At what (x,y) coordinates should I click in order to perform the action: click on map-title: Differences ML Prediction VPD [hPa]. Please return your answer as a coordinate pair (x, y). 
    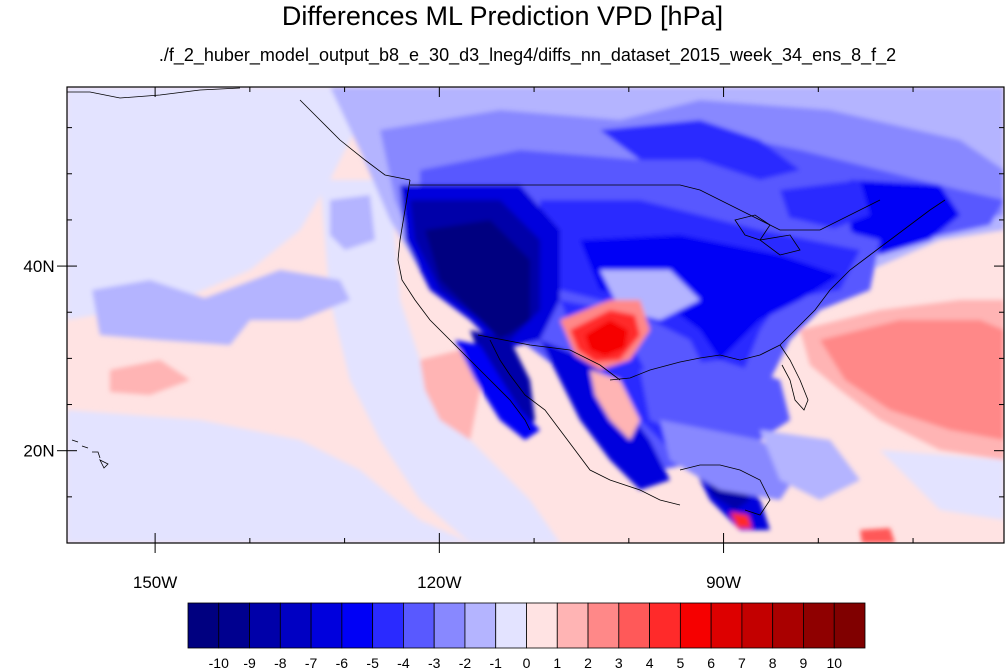
    Looking at the image, I should click on (502, 16).